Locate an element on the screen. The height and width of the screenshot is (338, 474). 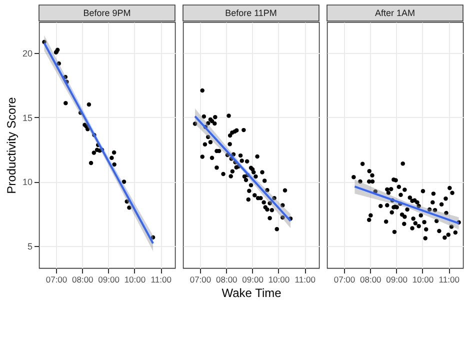
x-axis-title: Wake Time is located at coordinates (252, 293).